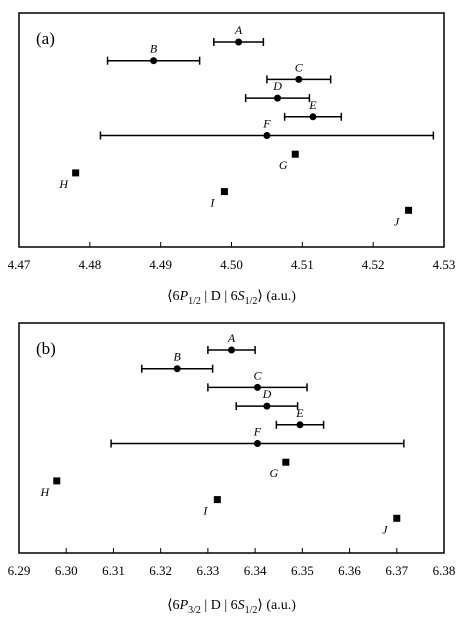 The image size is (463, 618). What do you see at coordinates (57, 481) in the screenshot?
I see `panel-b-point-h-marker` at bounding box center [57, 481].